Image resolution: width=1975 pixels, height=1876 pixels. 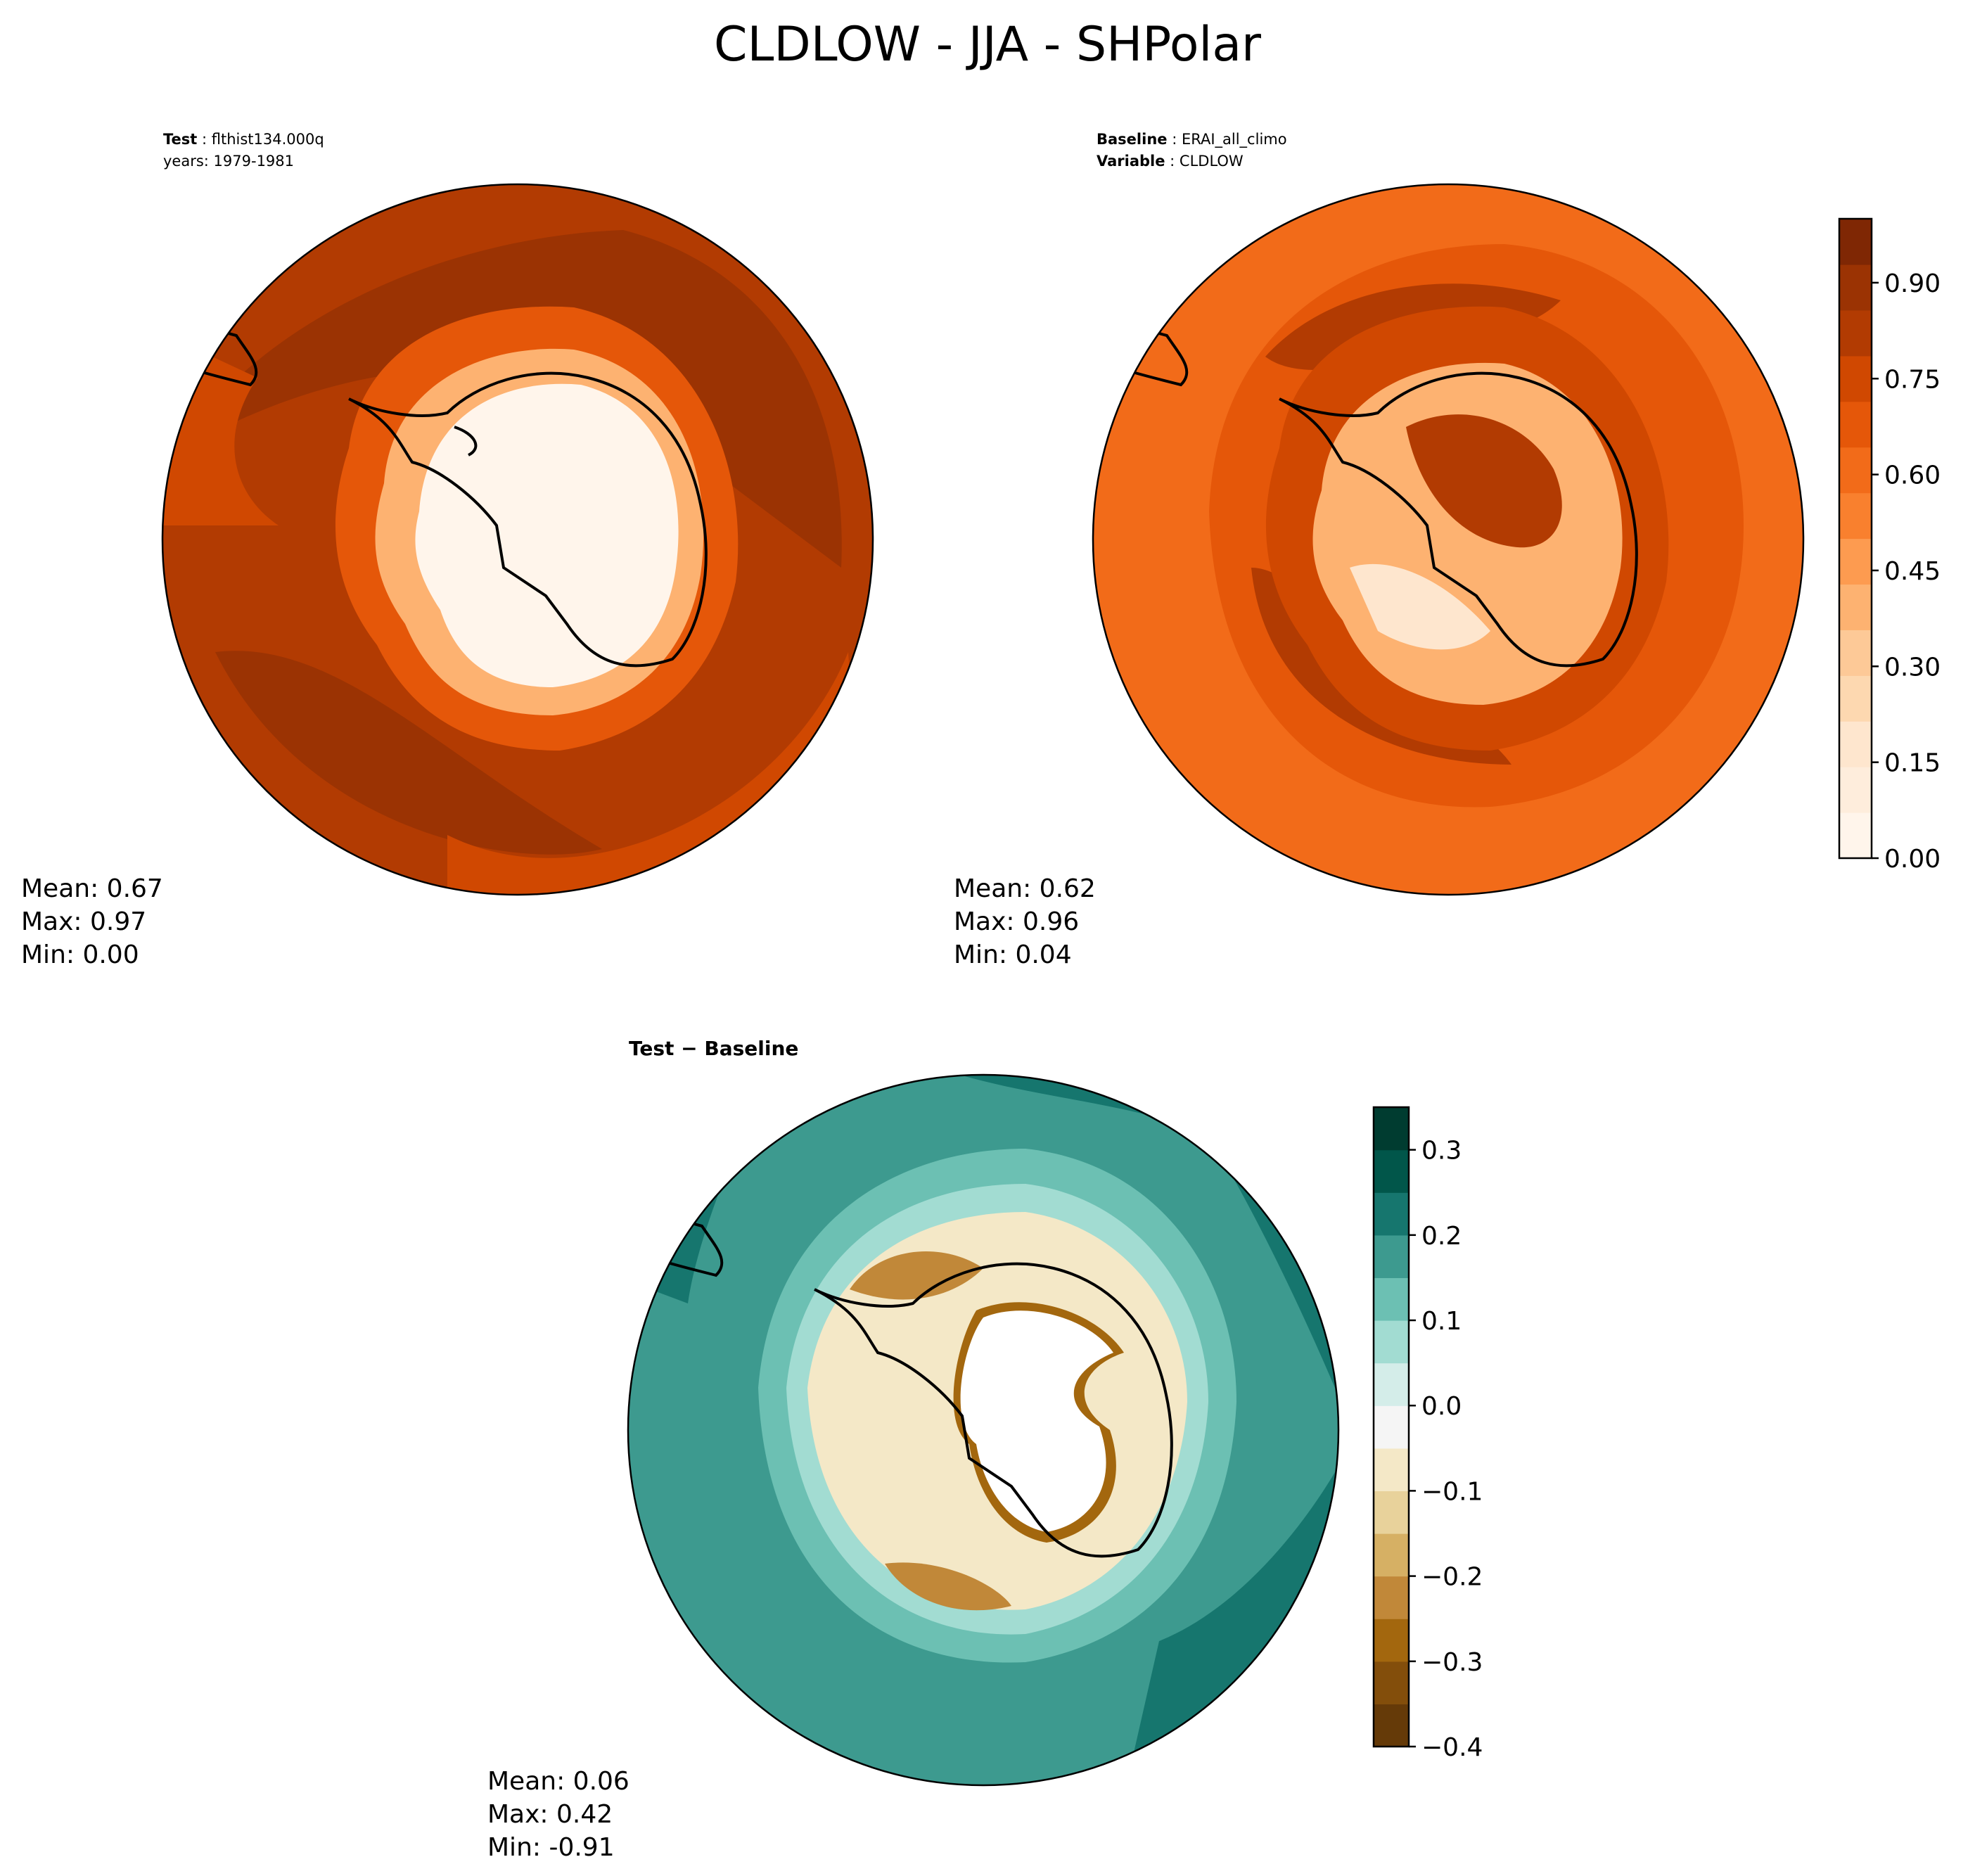 I want to click on test-mean: Mean: 0.67, so click(x=92, y=888).